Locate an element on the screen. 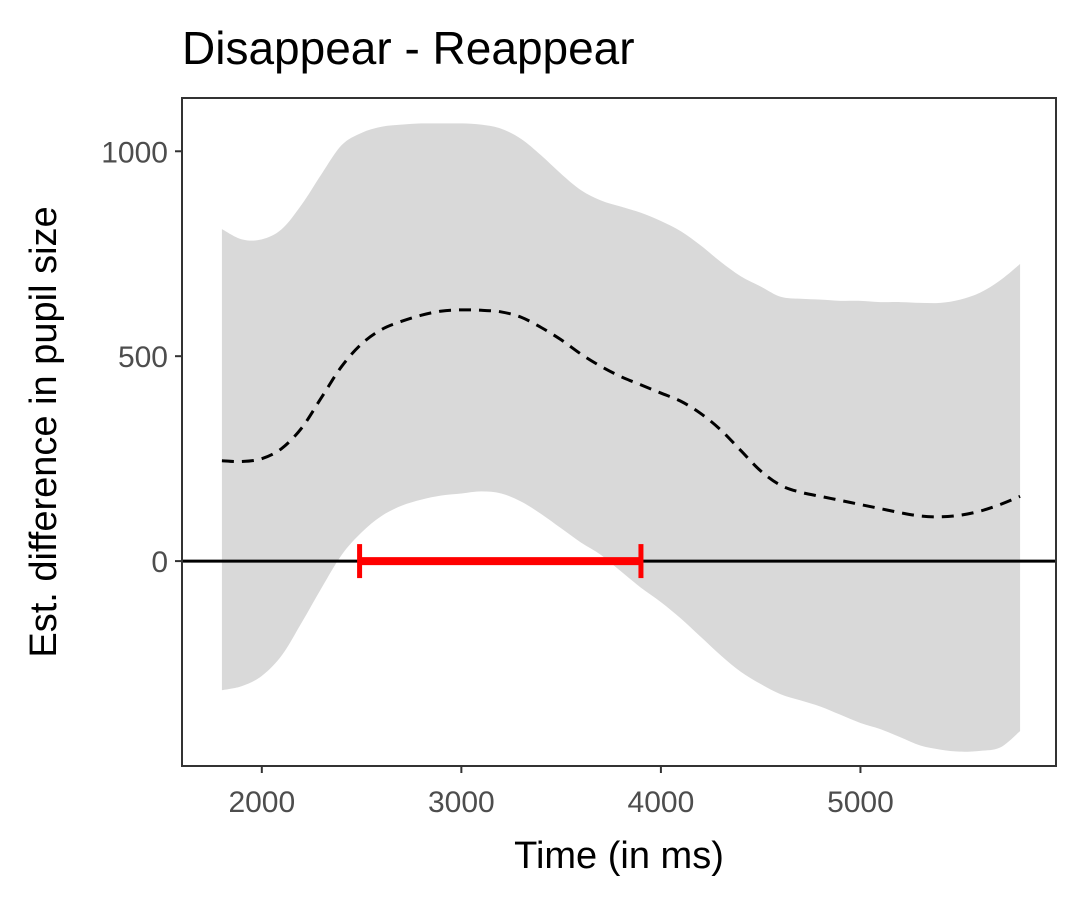  x-tick-label-5000: 5000 is located at coordinates (860, 802).